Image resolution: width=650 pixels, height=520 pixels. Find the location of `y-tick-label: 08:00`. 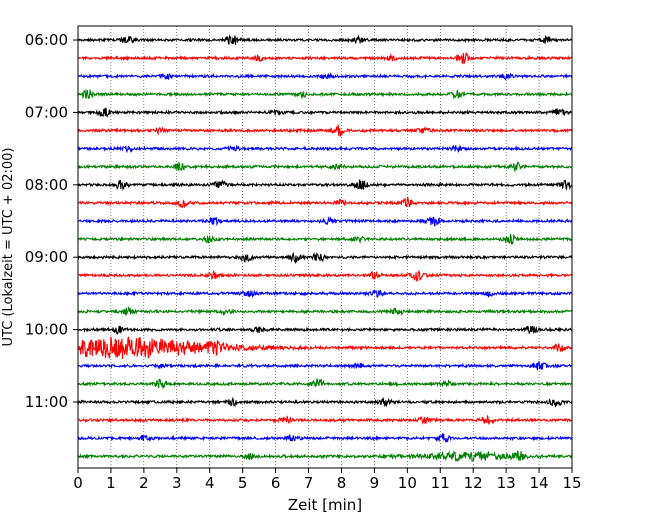

y-tick-label: 08:00 is located at coordinates (46, 185).